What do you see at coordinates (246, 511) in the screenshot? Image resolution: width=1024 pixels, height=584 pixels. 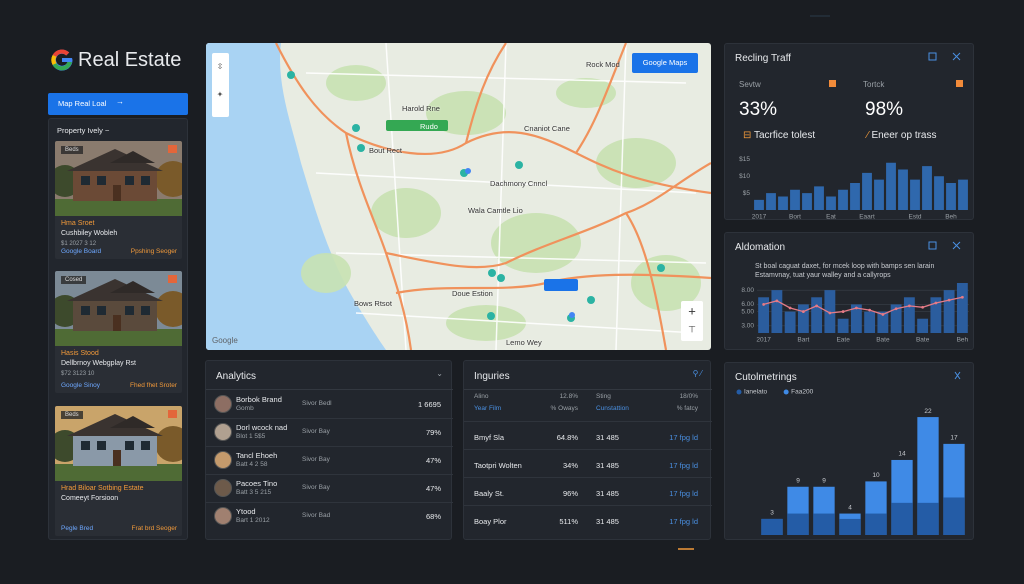 I see `row-name: Ytood` at bounding box center [246, 511].